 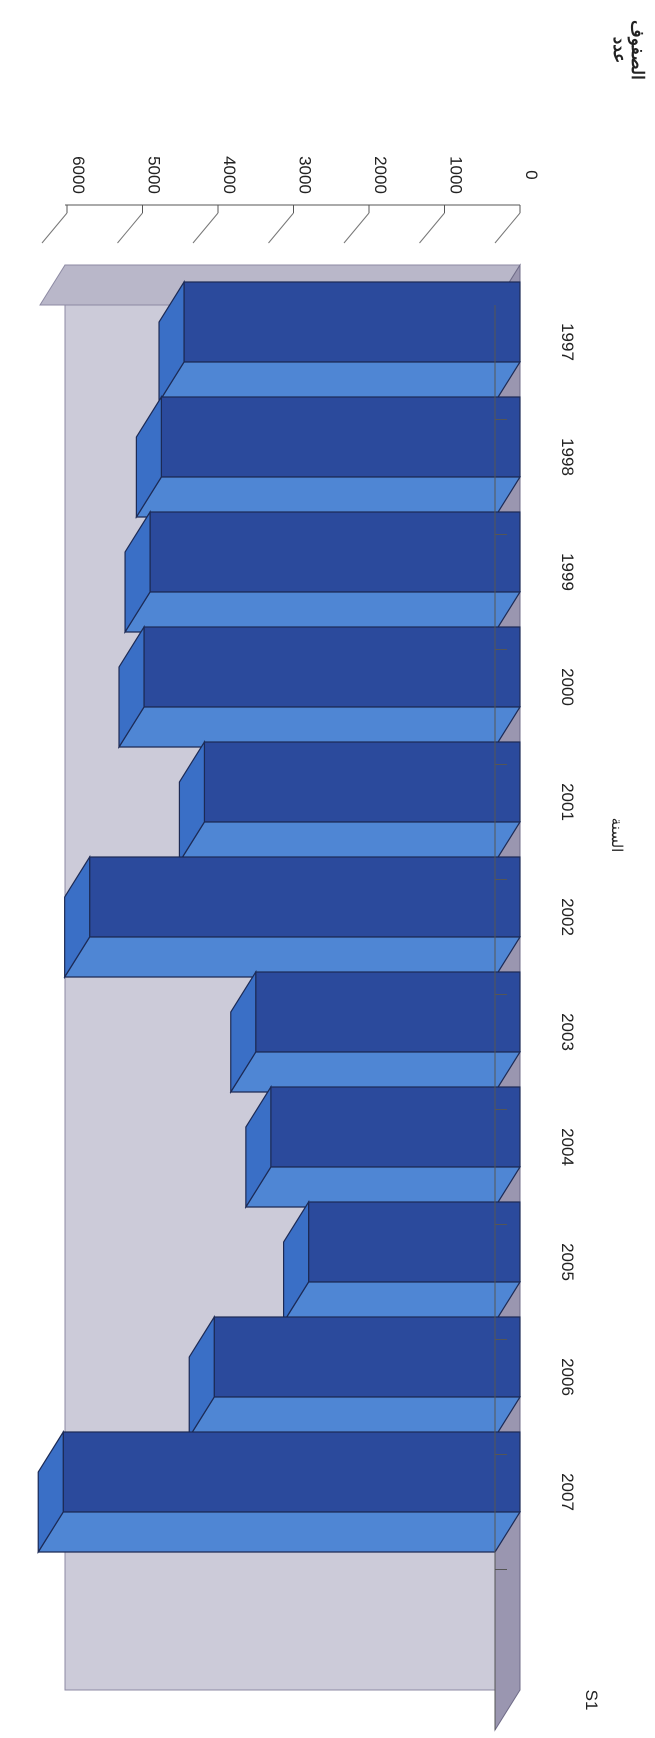 I want to click on series-label: S1, so click(x=591, y=1700).